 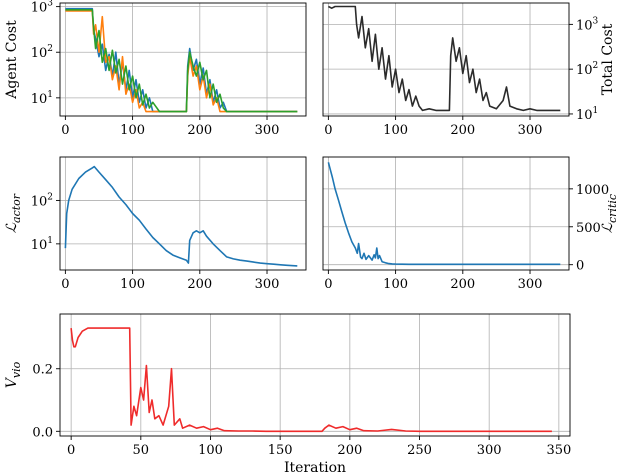 I want to click on y-tick-label: 0.2, so click(x=42, y=370).